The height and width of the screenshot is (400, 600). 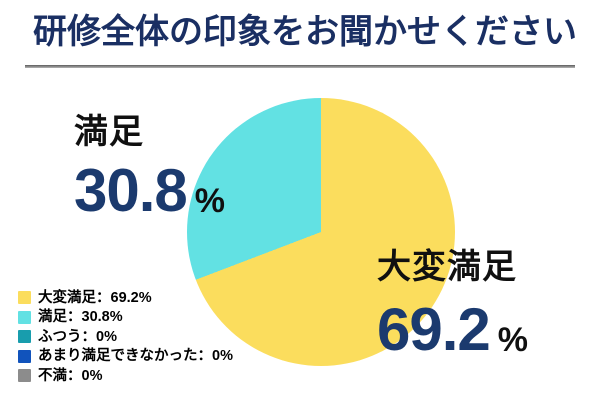 I want to click on legend-item: ふつう：0%, so click(x=125, y=337).